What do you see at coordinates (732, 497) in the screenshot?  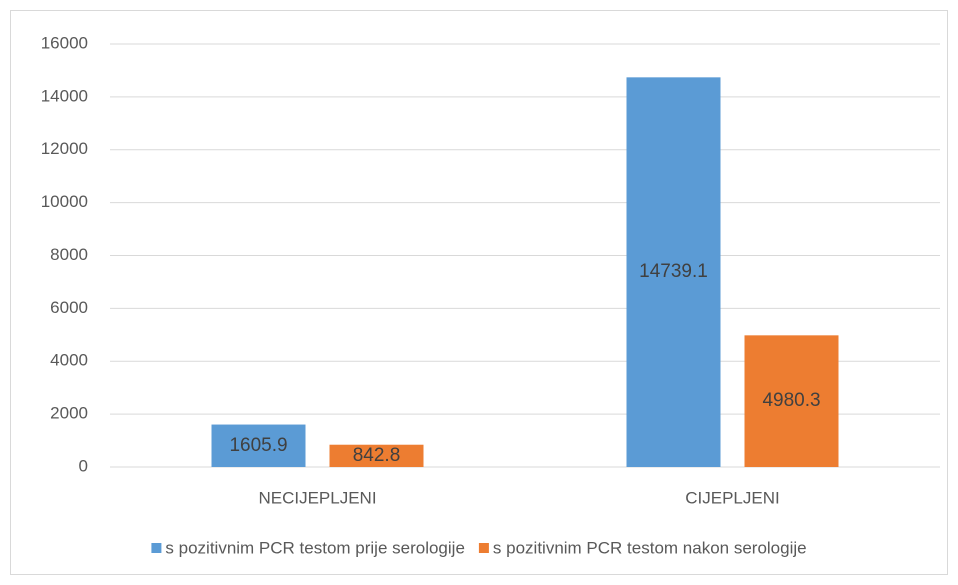 I see `x-tick-label: CIJEPLJENI` at bounding box center [732, 497].